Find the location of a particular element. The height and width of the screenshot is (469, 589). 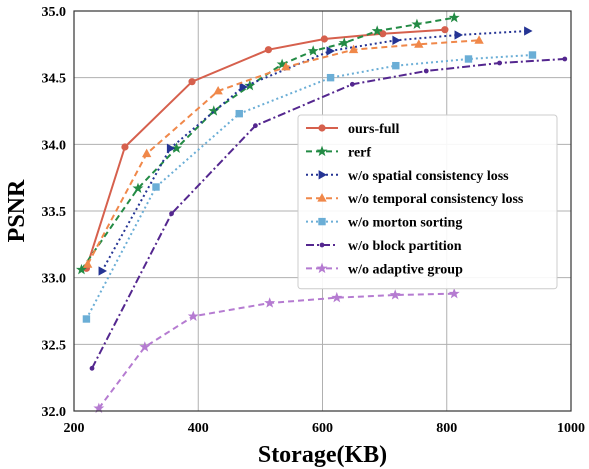

legend-label: rerf is located at coordinates (359, 152).